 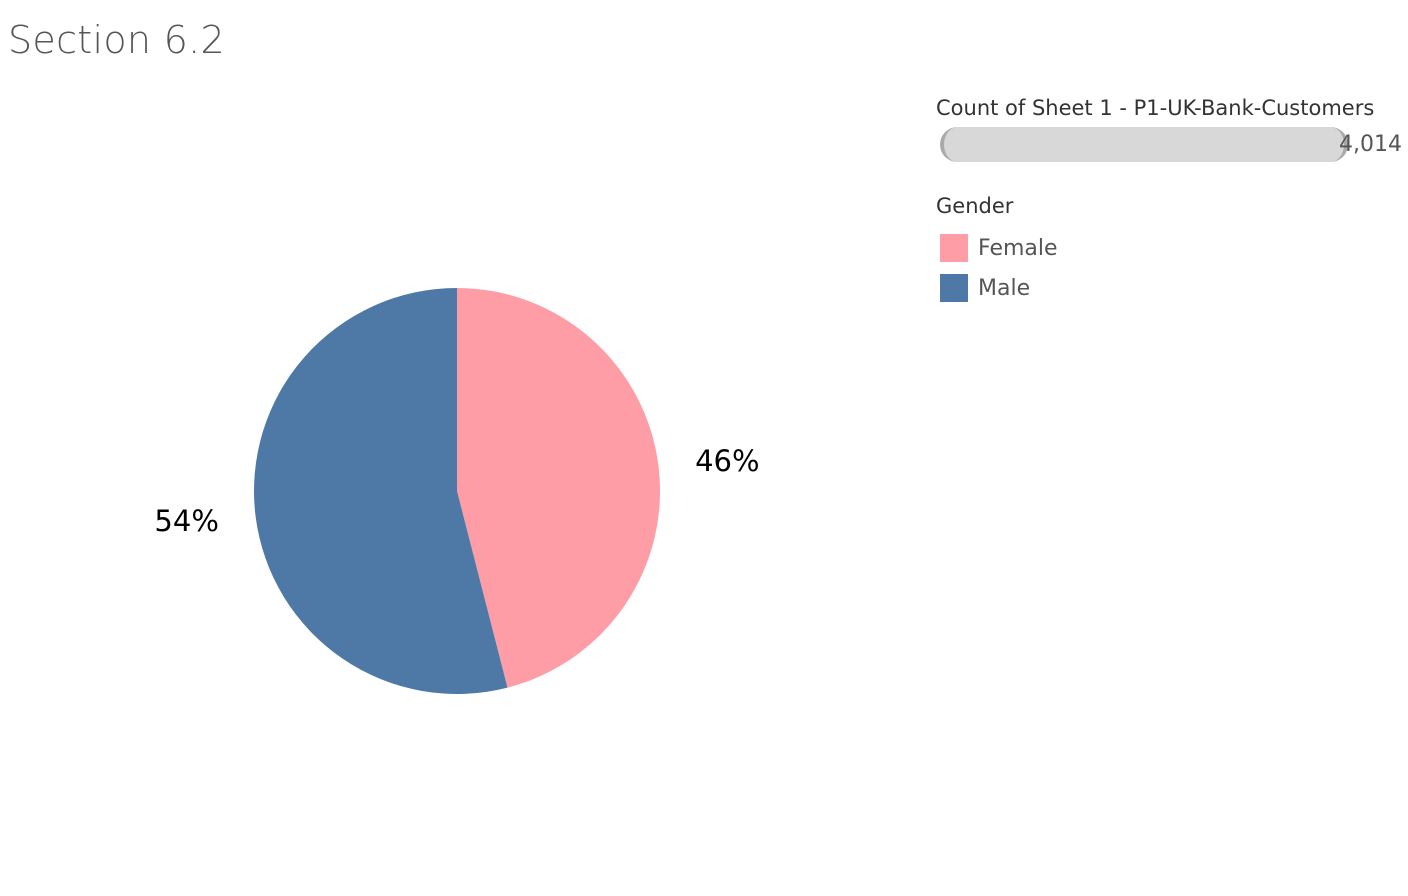 What do you see at coordinates (186, 521) in the screenshot?
I see `pie-label-male: 54%` at bounding box center [186, 521].